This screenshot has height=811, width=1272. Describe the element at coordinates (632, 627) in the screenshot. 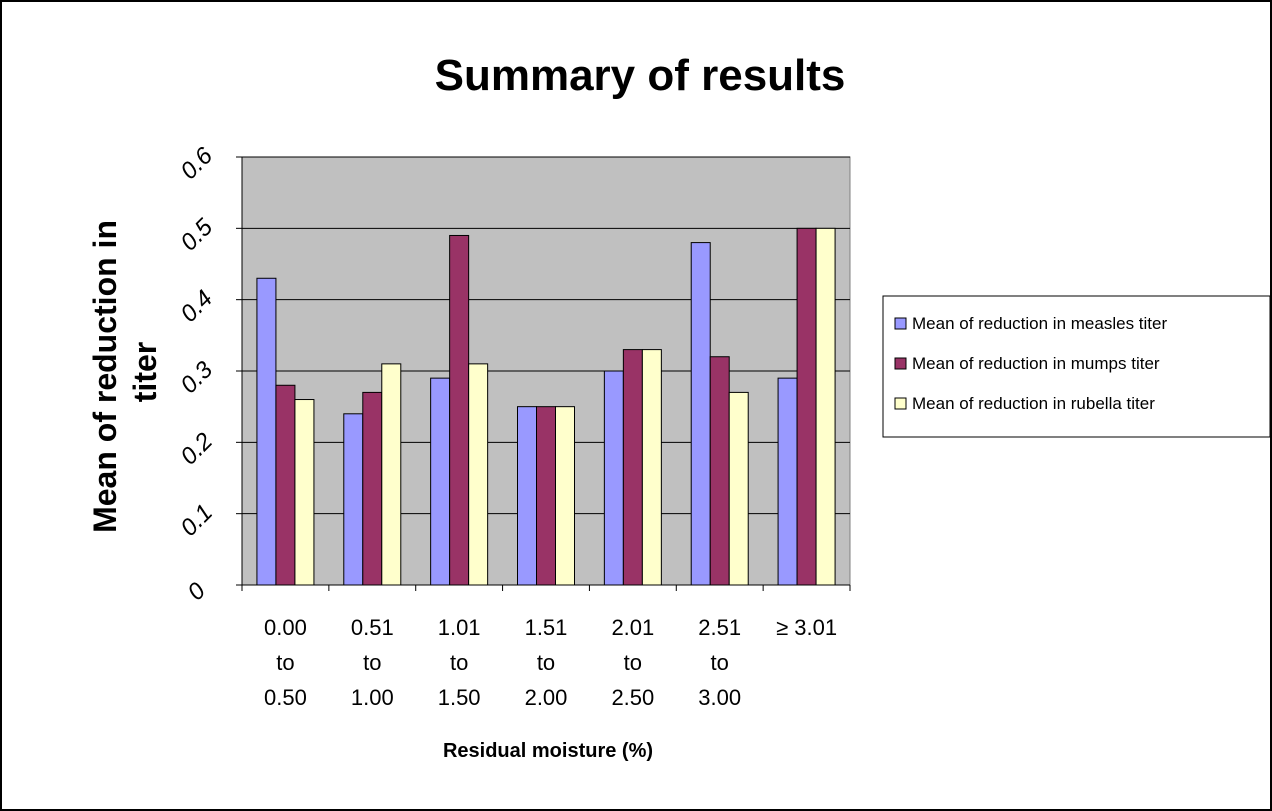

I see `x-tick-label-line: 2.01` at that location.